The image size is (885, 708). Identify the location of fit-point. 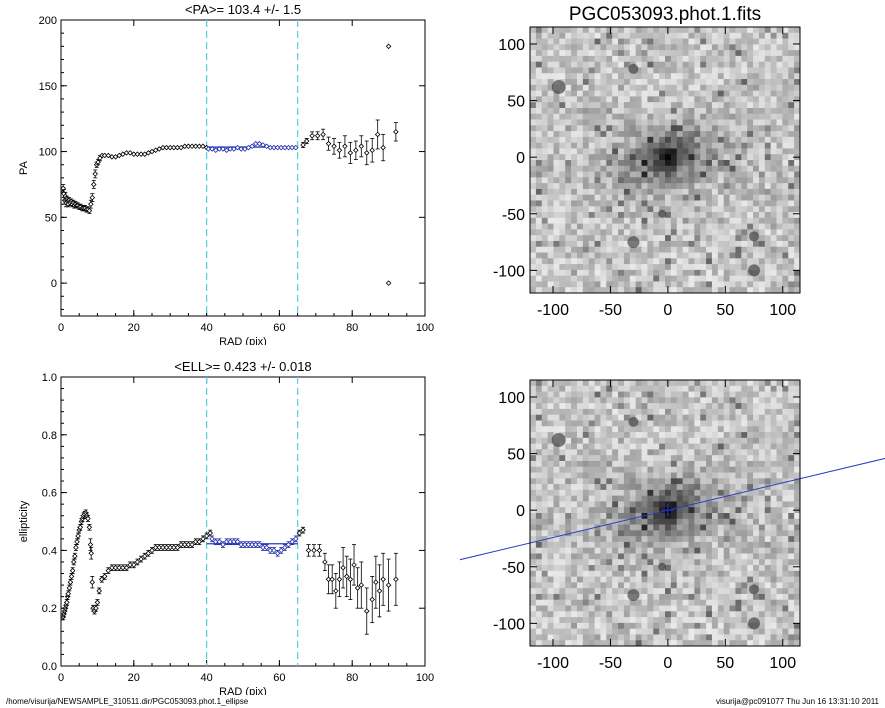
(285, 547).